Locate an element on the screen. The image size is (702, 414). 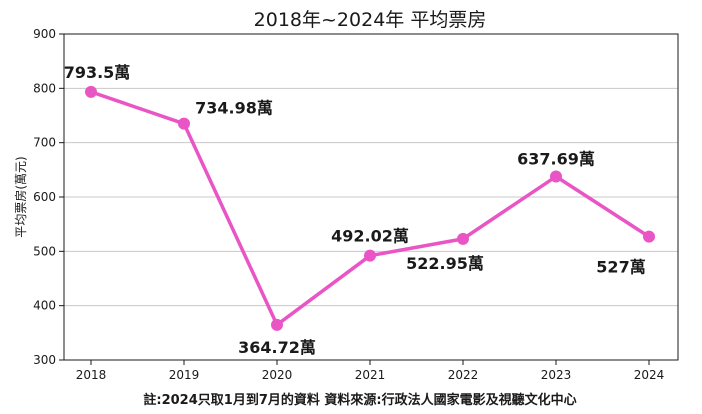
data-label: 793.5萬 is located at coordinates (97, 72).